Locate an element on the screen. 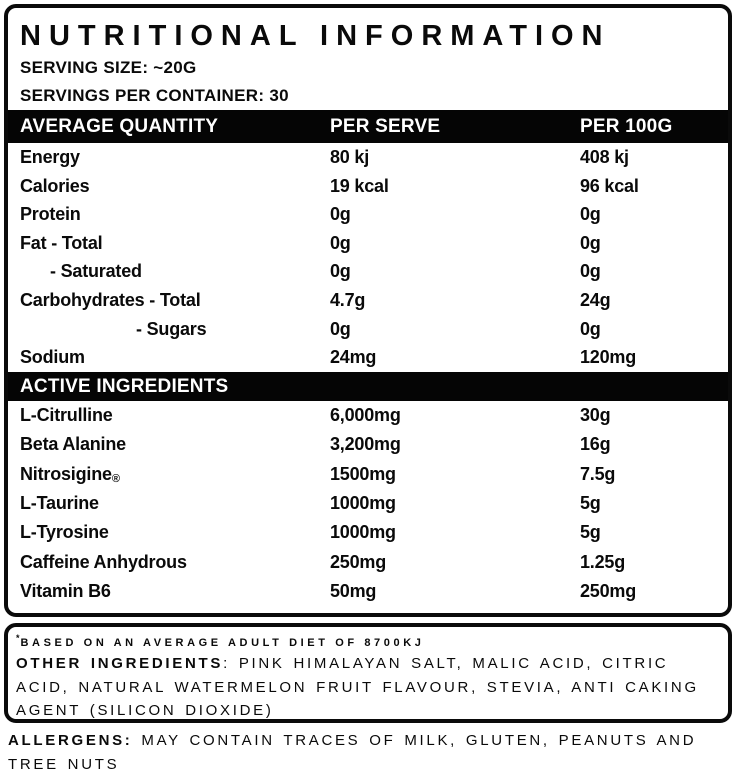 This screenshot has width=736, height=776. table-row: Protein 0g 0g is located at coordinates (368, 214).